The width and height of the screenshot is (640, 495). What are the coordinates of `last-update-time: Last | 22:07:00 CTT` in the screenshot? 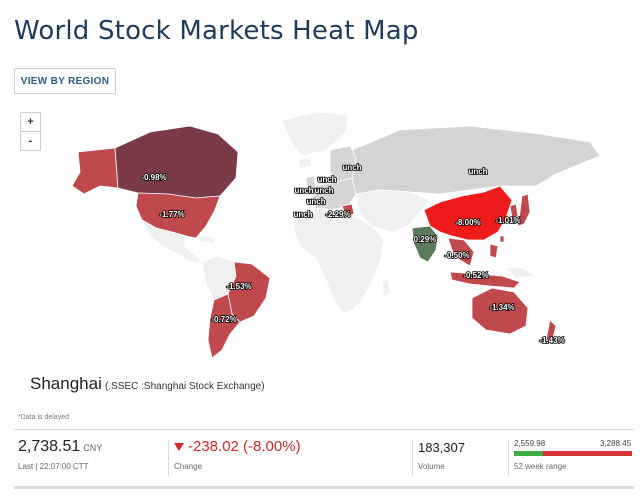 It's located at (53, 466).